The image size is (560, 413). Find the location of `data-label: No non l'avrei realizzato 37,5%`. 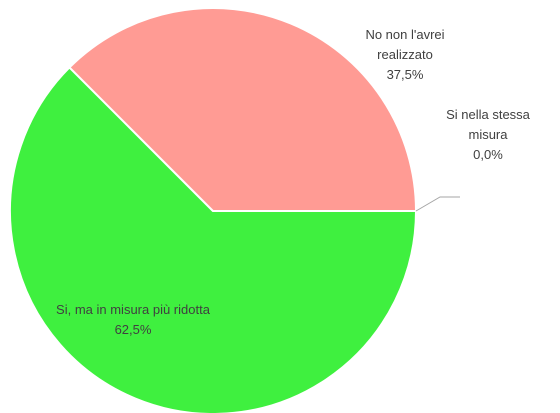

data-label: No non l'avrei realizzato 37,5% is located at coordinates (405, 55).